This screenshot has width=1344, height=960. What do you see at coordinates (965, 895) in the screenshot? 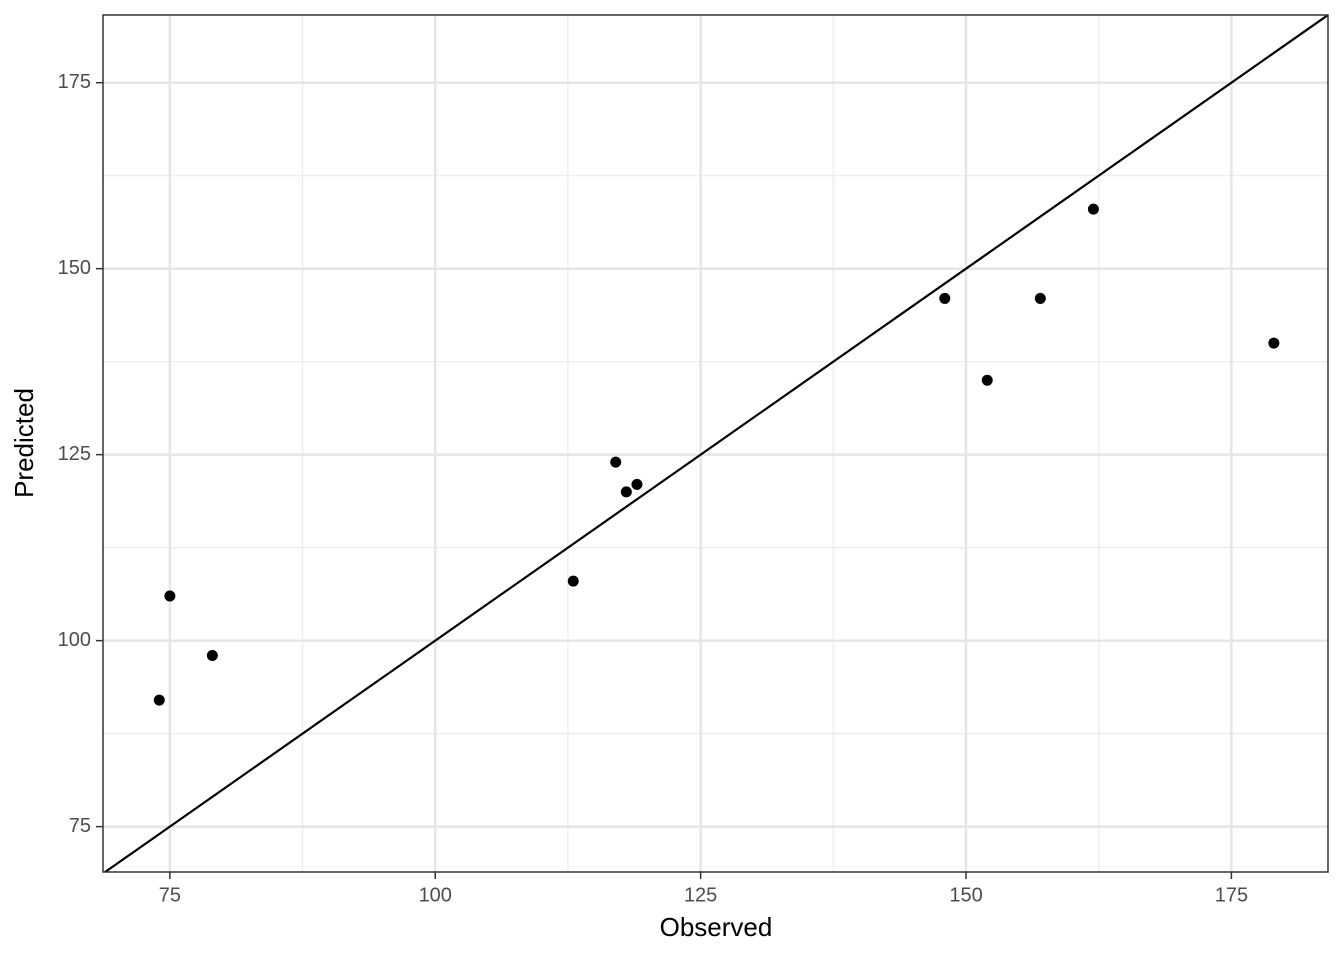
I see `x-tick-label: 150` at bounding box center [965, 895].